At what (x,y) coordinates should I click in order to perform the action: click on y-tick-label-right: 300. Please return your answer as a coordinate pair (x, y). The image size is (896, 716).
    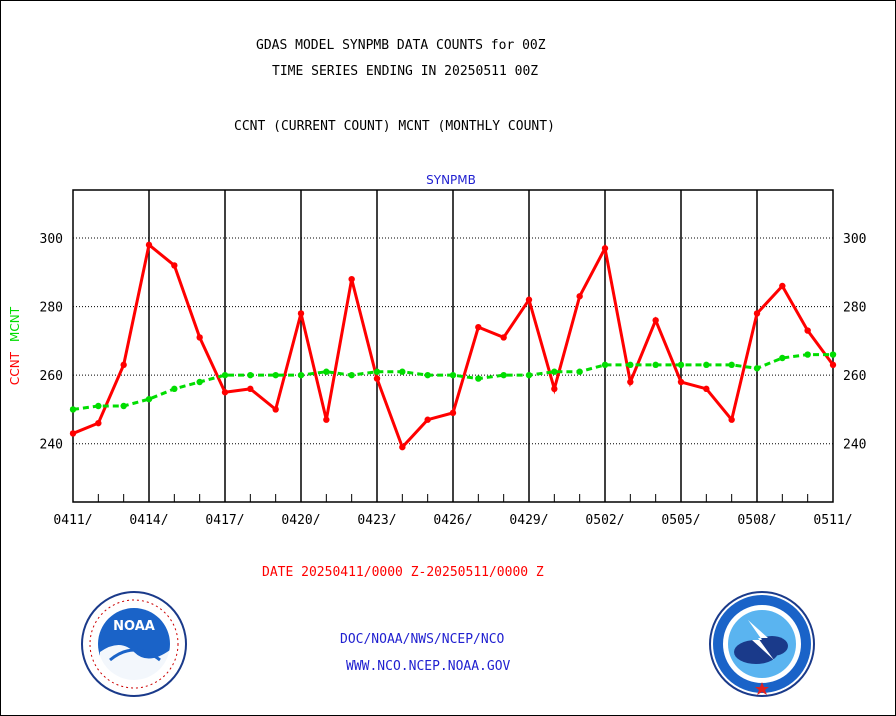
    Looking at the image, I should click on (854, 239).